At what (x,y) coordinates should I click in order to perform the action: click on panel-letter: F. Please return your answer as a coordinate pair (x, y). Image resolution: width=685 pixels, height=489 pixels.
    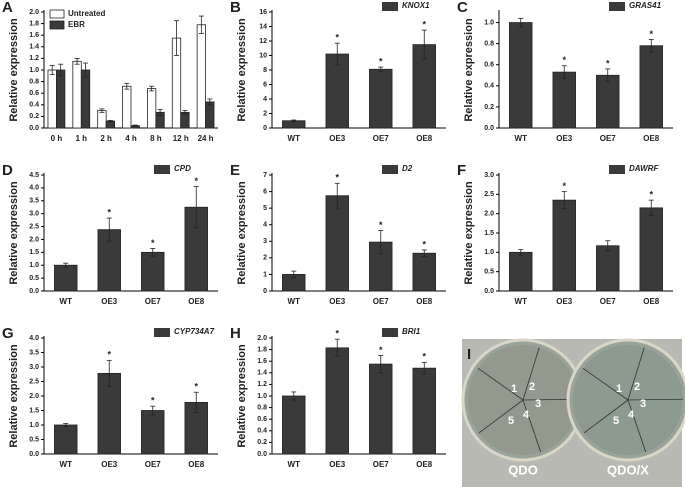
    Looking at the image, I should click on (461, 170).